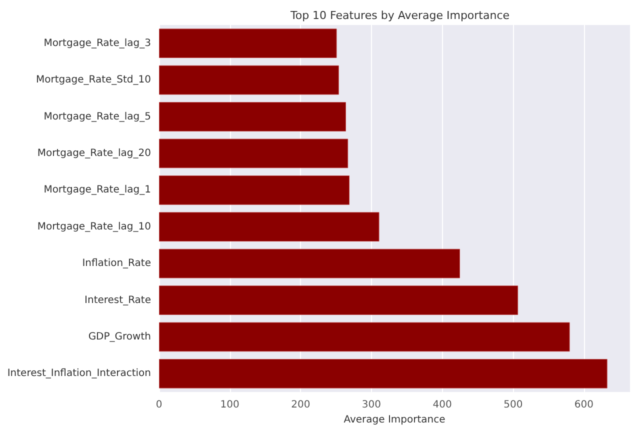  Describe the element at coordinates (442, 405) in the screenshot. I see `x-tick-label: 400` at that location.